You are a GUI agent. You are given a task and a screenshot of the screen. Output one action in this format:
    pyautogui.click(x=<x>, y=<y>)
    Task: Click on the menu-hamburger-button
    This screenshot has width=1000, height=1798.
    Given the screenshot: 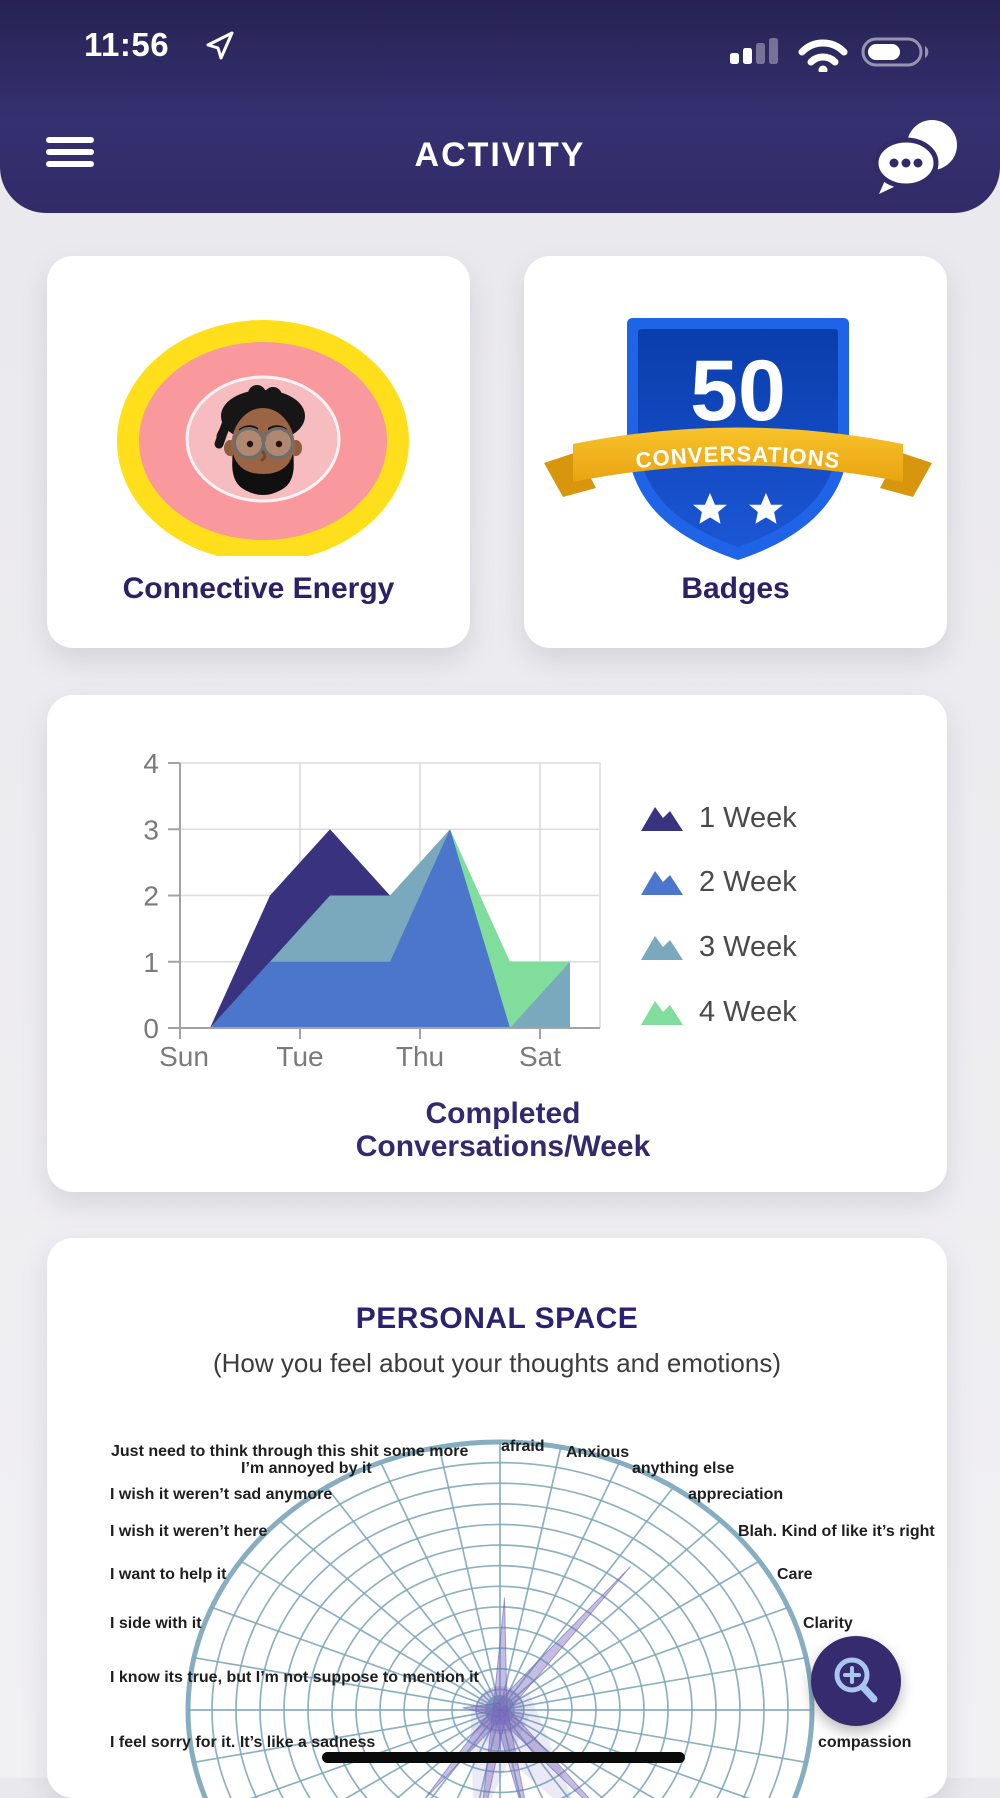 What is the action you would take?
    pyautogui.click(x=71, y=152)
    